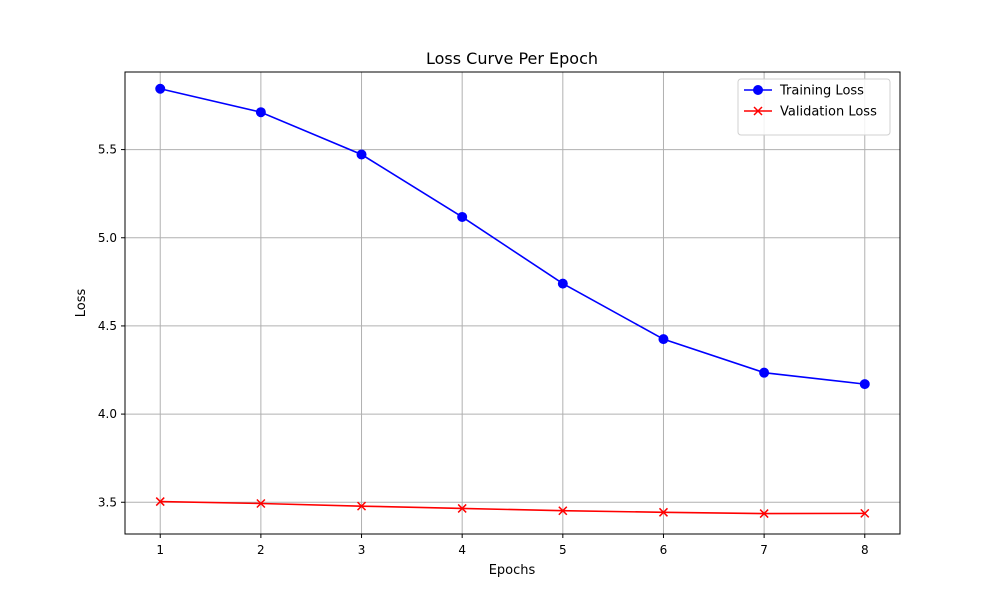 This screenshot has height=600, width=1000. Describe the element at coordinates (865, 550) in the screenshot. I see `x-tick-label: 8` at that location.